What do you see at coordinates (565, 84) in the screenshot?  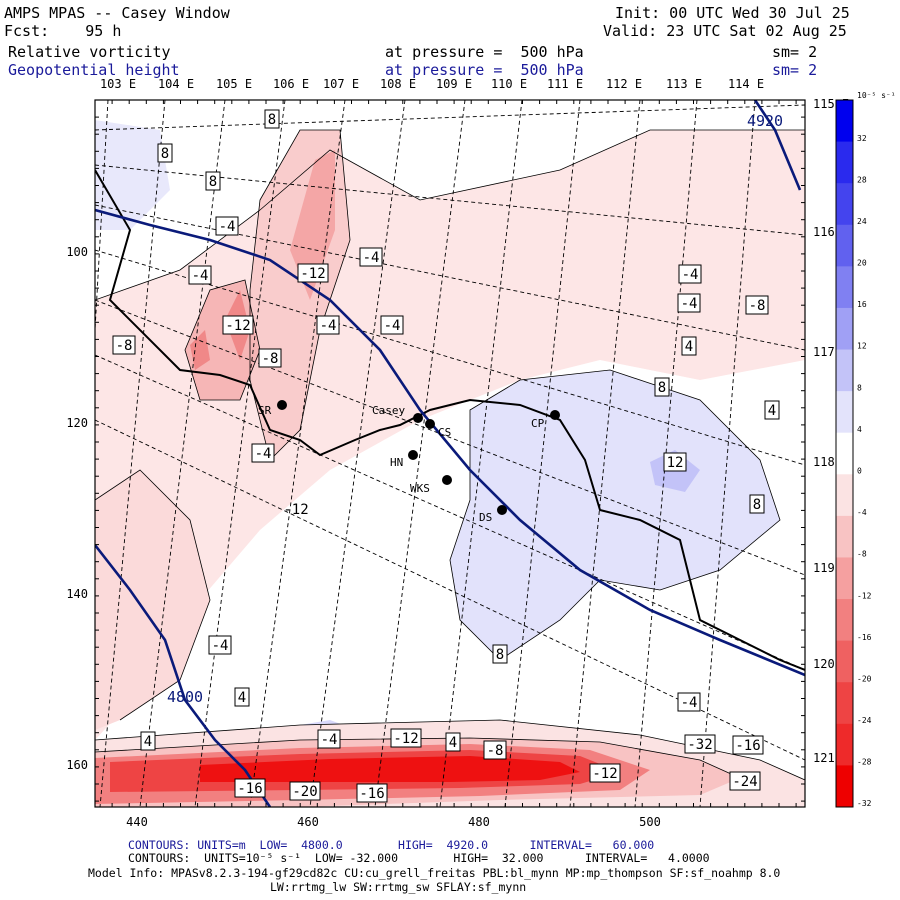 I see `lon-label-top: 111 E` at bounding box center [565, 84].